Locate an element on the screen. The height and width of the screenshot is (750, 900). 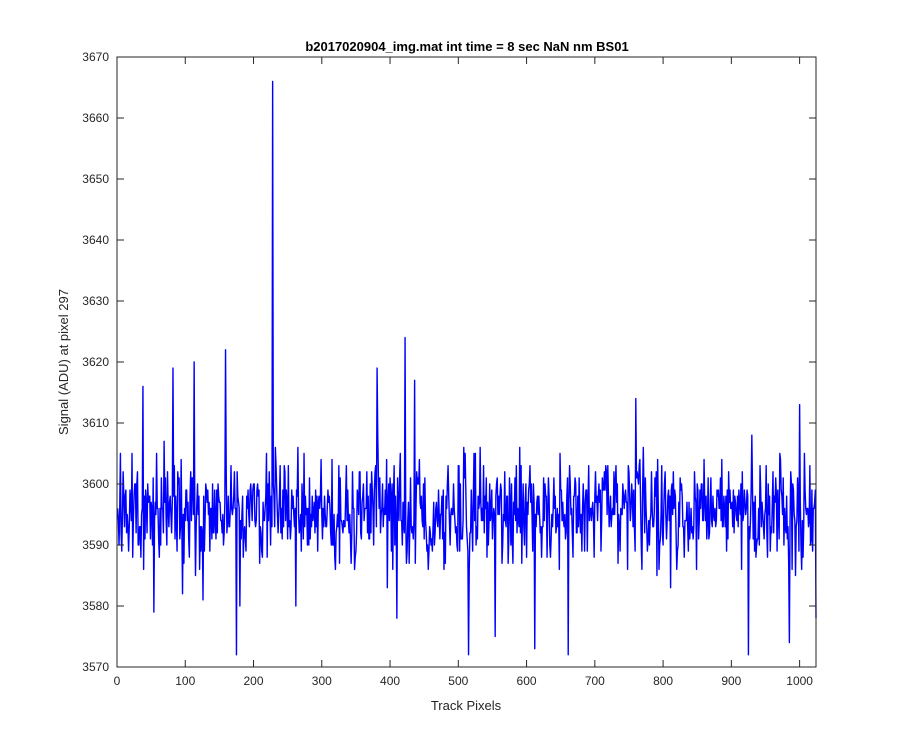
x-tick-label: 400 is located at coordinates (390, 681).